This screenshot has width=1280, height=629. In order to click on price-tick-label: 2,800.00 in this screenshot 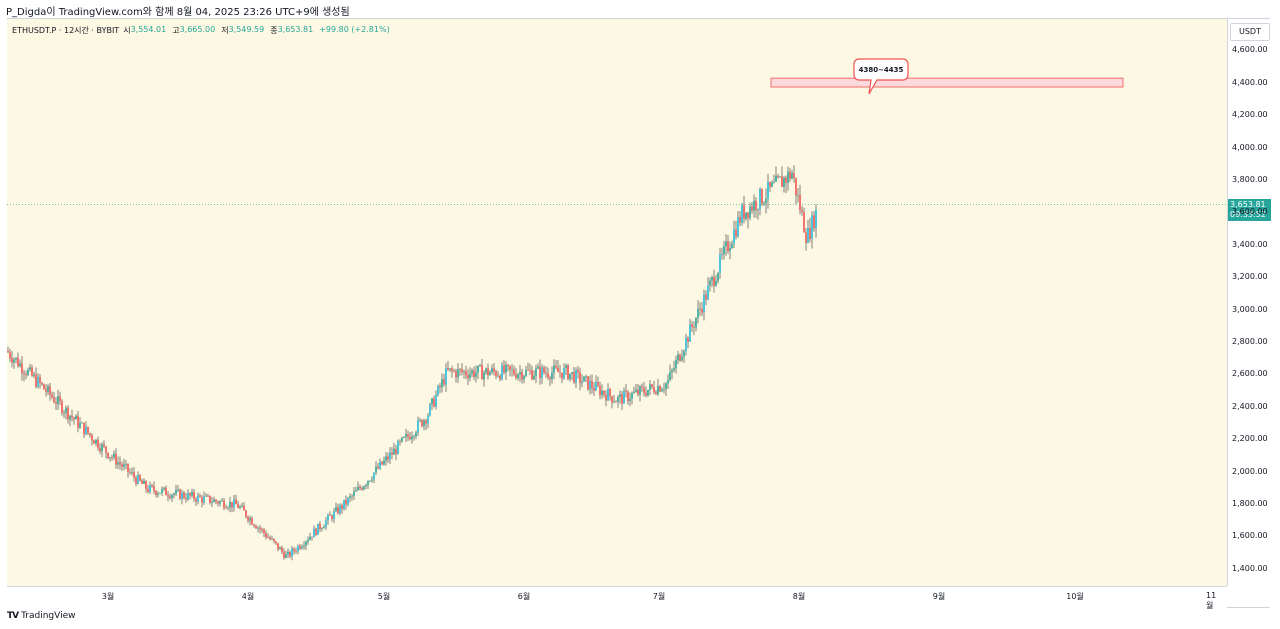, I will do `click(1250, 341)`.